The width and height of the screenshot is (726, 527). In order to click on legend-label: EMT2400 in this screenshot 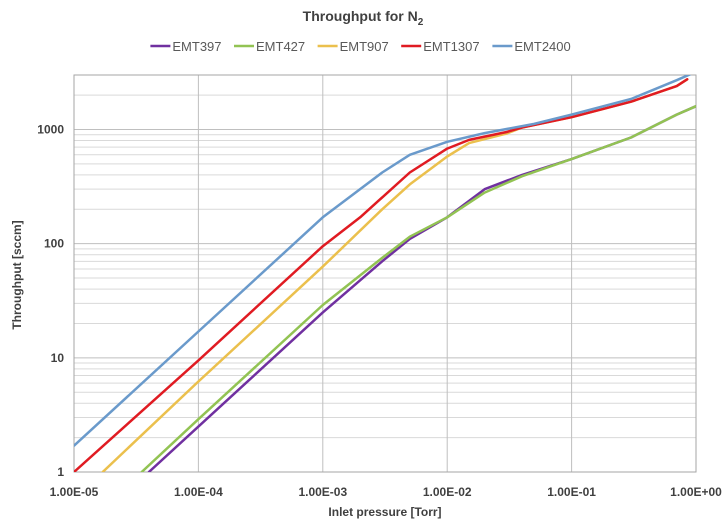, I will do `click(542, 46)`.